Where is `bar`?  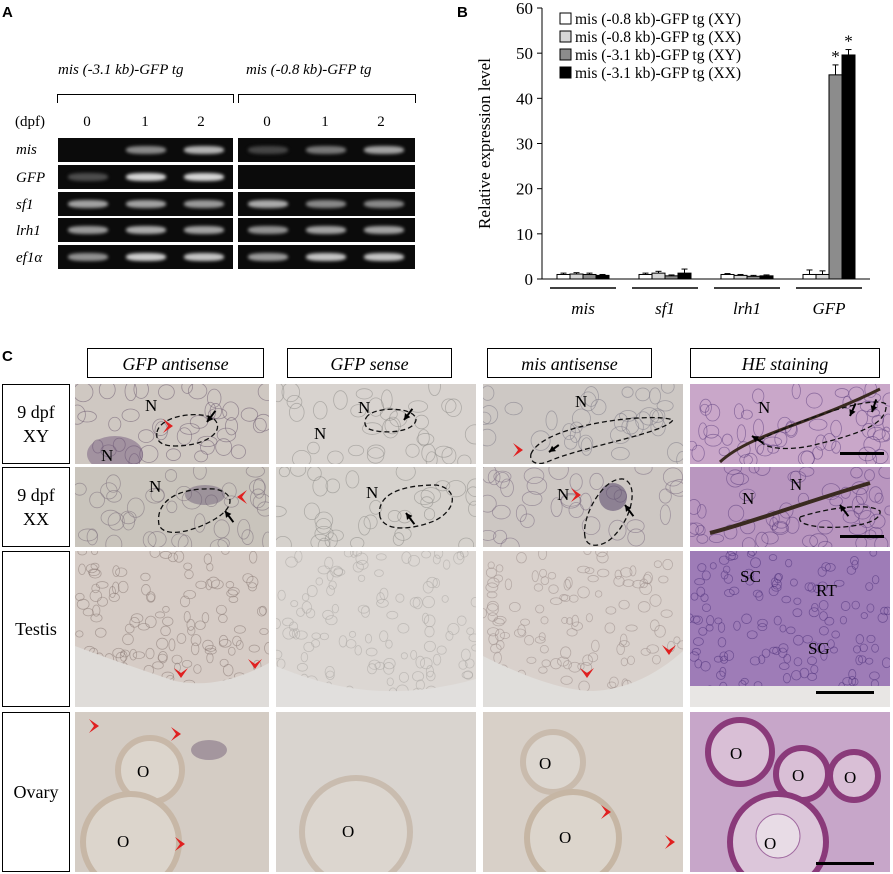
bar is located at coordinates (835, 177).